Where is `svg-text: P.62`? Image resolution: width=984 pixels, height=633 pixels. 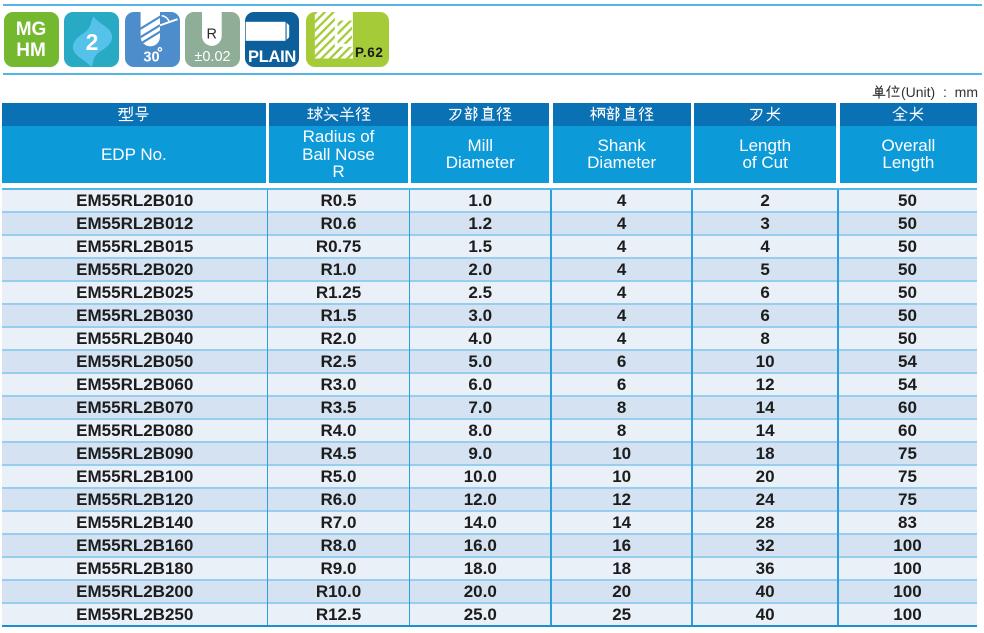
svg-text: P.62 is located at coordinates (369, 51).